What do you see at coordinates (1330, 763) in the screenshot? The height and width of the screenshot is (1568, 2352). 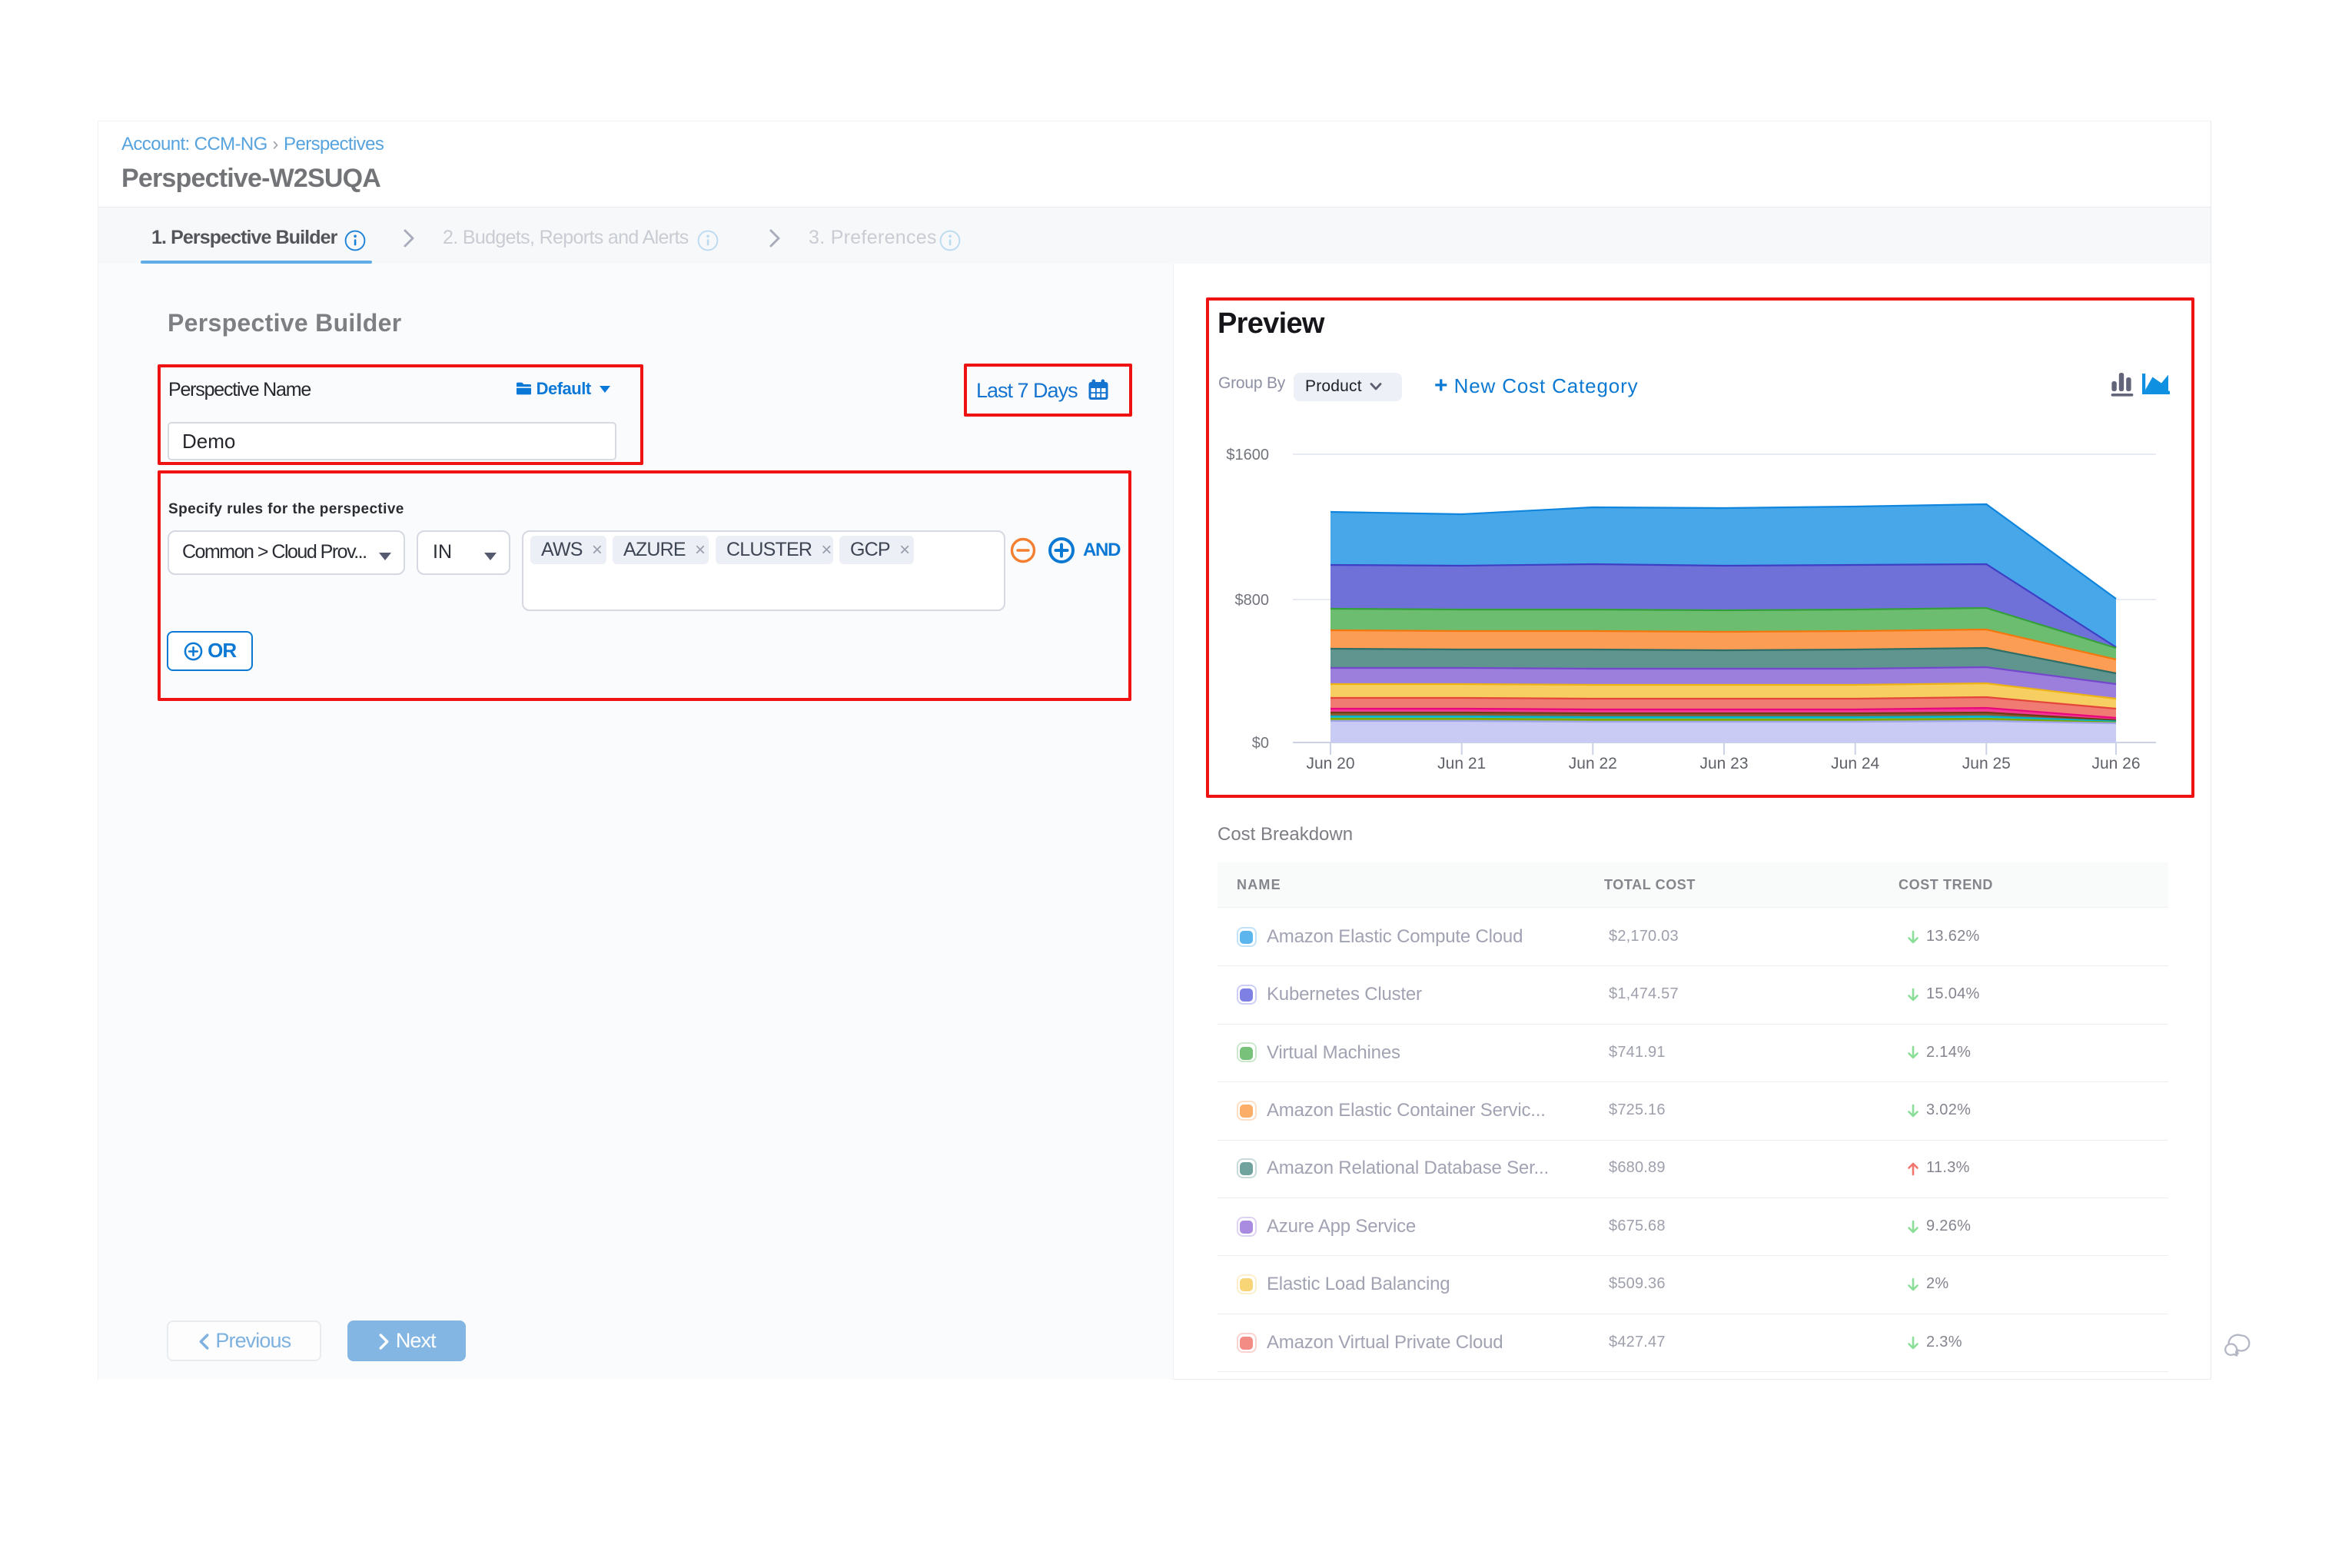 I see `svg-text: Jun 20` at bounding box center [1330, 763].